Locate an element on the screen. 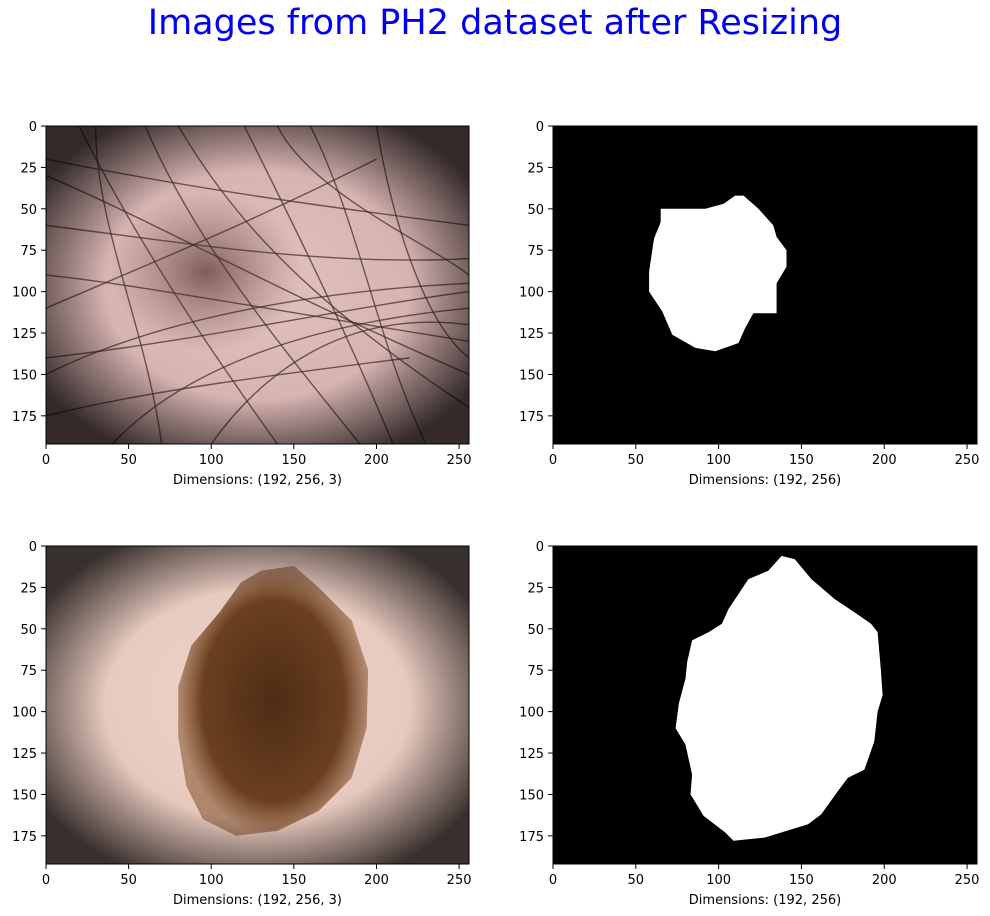  figure-title: Images from PH2 dataset after Resizing is located at coordinates (495, 23).